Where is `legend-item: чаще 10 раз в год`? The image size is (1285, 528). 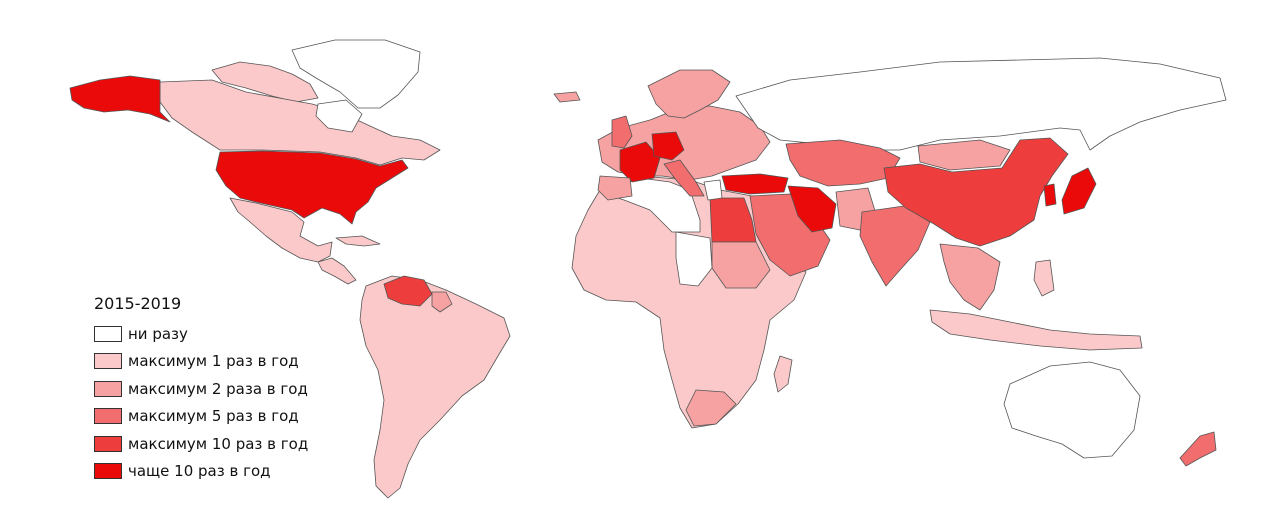
legend-item: чаще 10 раз в год is located at coordinates (201, 472).